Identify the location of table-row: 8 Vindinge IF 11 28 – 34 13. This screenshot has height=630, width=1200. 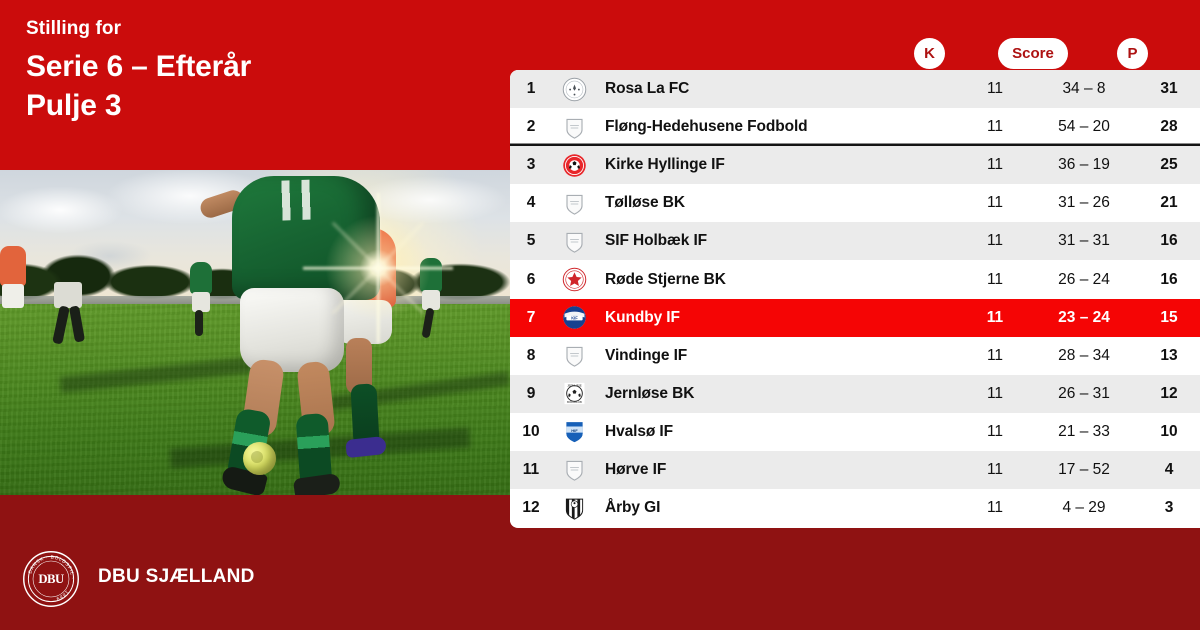
(855, 355).